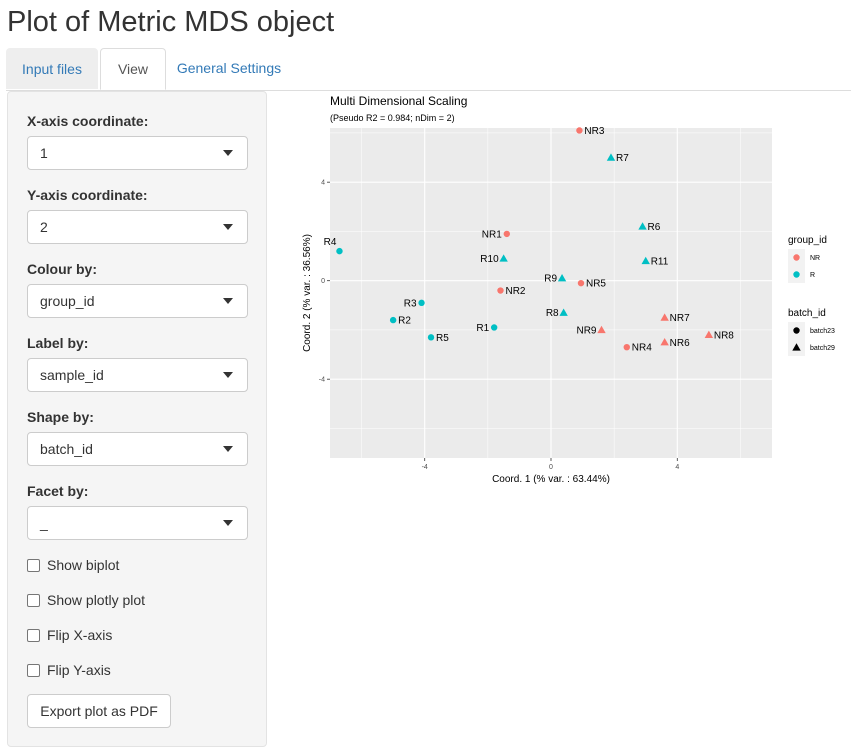 Image resolution: width=851 pixels, height=753 pixels. Describe the element at coordinates (506, 234) in the screenshot. I see `point-nr1` at that location.